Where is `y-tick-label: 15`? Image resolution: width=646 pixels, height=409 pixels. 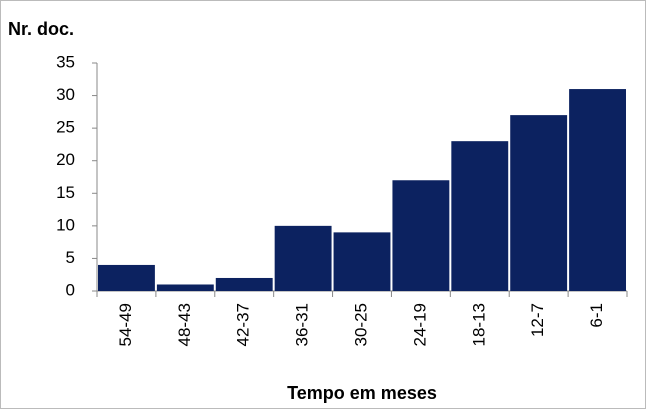 y-tick-label: 15 is located at coordinates (65, 192).